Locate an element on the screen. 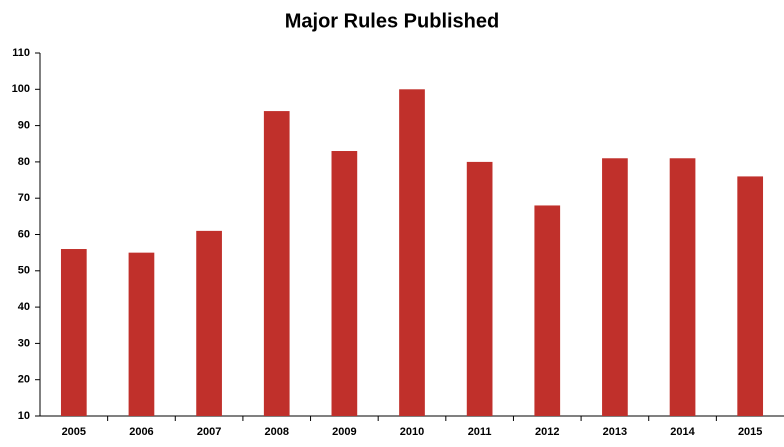  y-tick-label: 30 is located at coordinates (24, 343).